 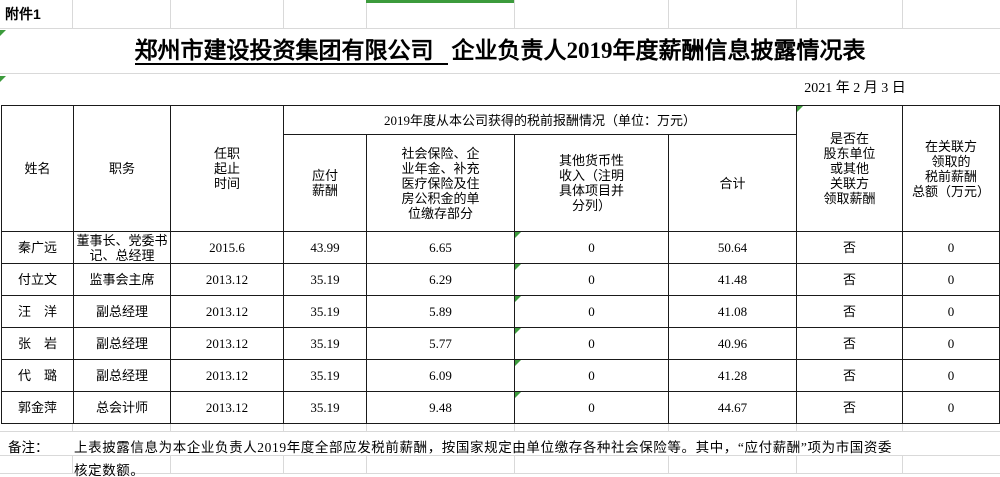 What do you see at coordinates (37, 247) in the screenshot?
I see `cell-name: 秦广远` at bounding box center [37, 247].